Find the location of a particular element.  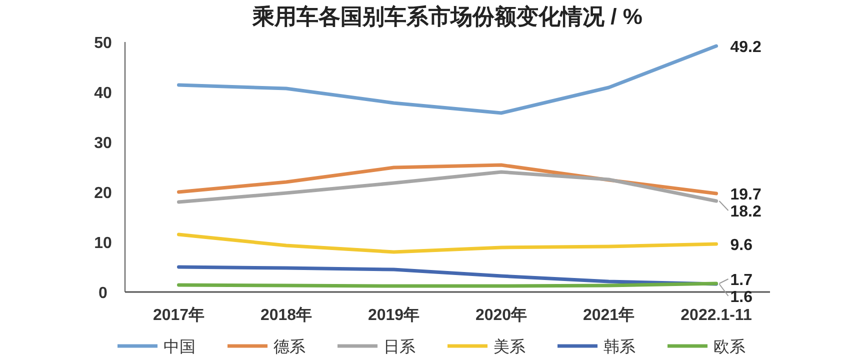

y-tick-label: 10 is located at coordinates (103, 243).